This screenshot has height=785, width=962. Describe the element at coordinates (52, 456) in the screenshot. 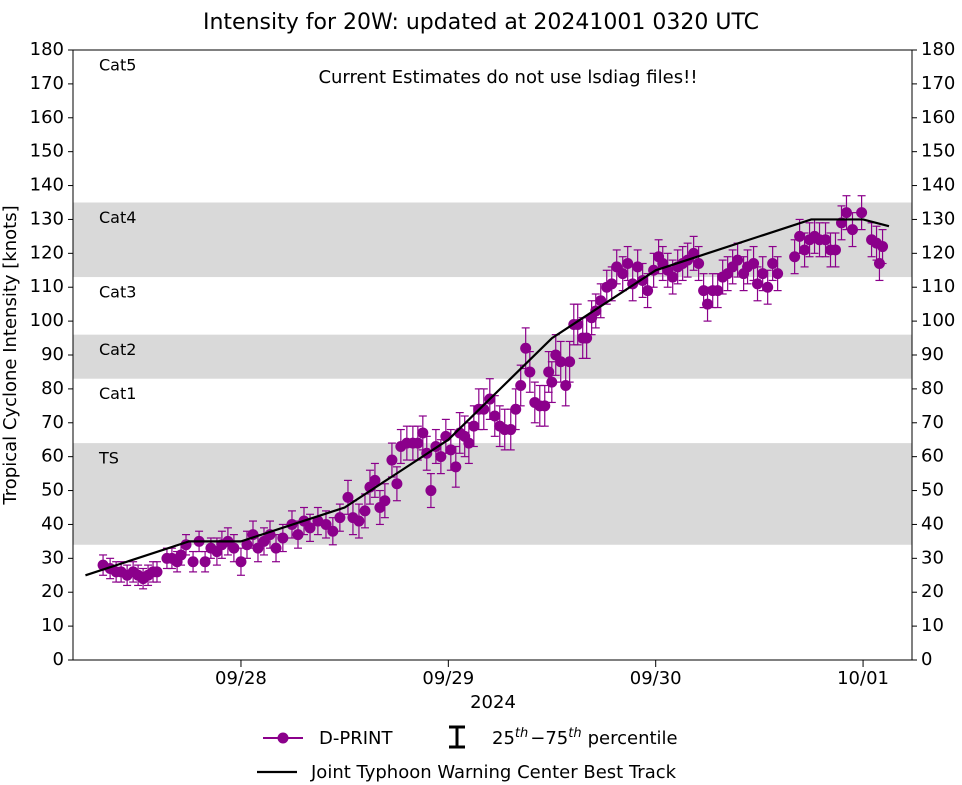

I see `y-tick-label: 60` at that location.